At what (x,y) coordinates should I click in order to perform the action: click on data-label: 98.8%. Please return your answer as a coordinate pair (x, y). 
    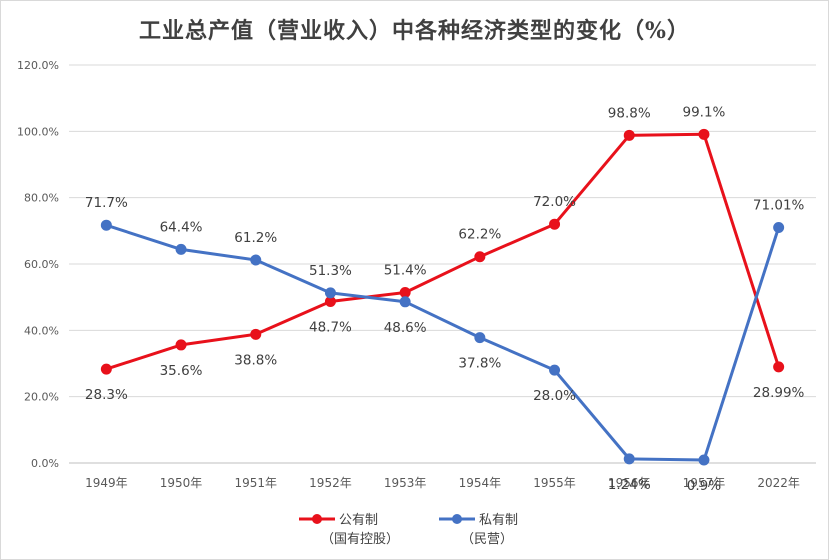
    Looking at the image, I should click on (629, 113).